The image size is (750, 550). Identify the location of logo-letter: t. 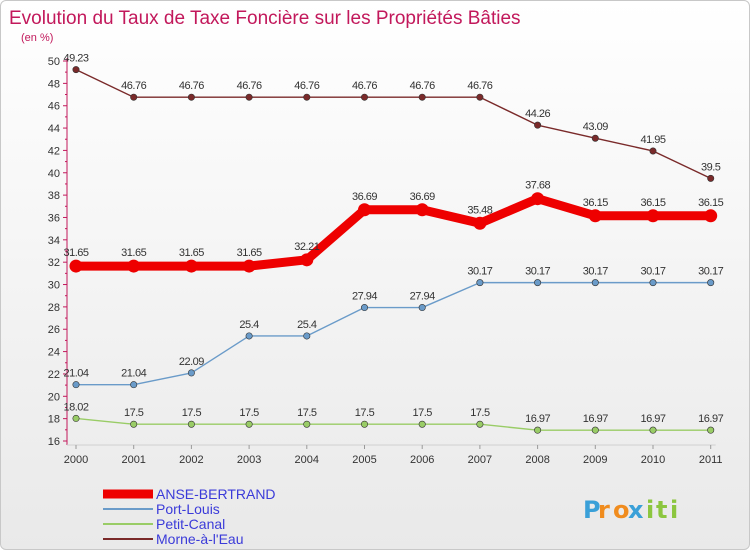
(661, 510).